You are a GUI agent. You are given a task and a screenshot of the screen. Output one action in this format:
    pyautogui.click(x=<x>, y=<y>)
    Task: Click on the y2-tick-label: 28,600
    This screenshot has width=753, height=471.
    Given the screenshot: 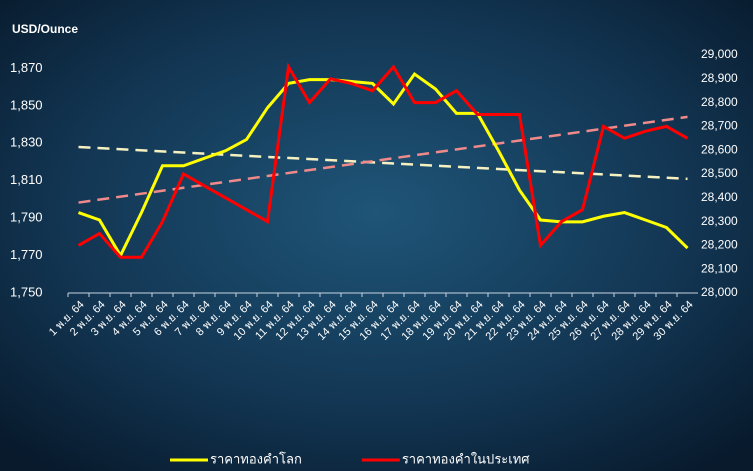 What is the action you would take?
    pyautogui.click(x=719, y=149)
    